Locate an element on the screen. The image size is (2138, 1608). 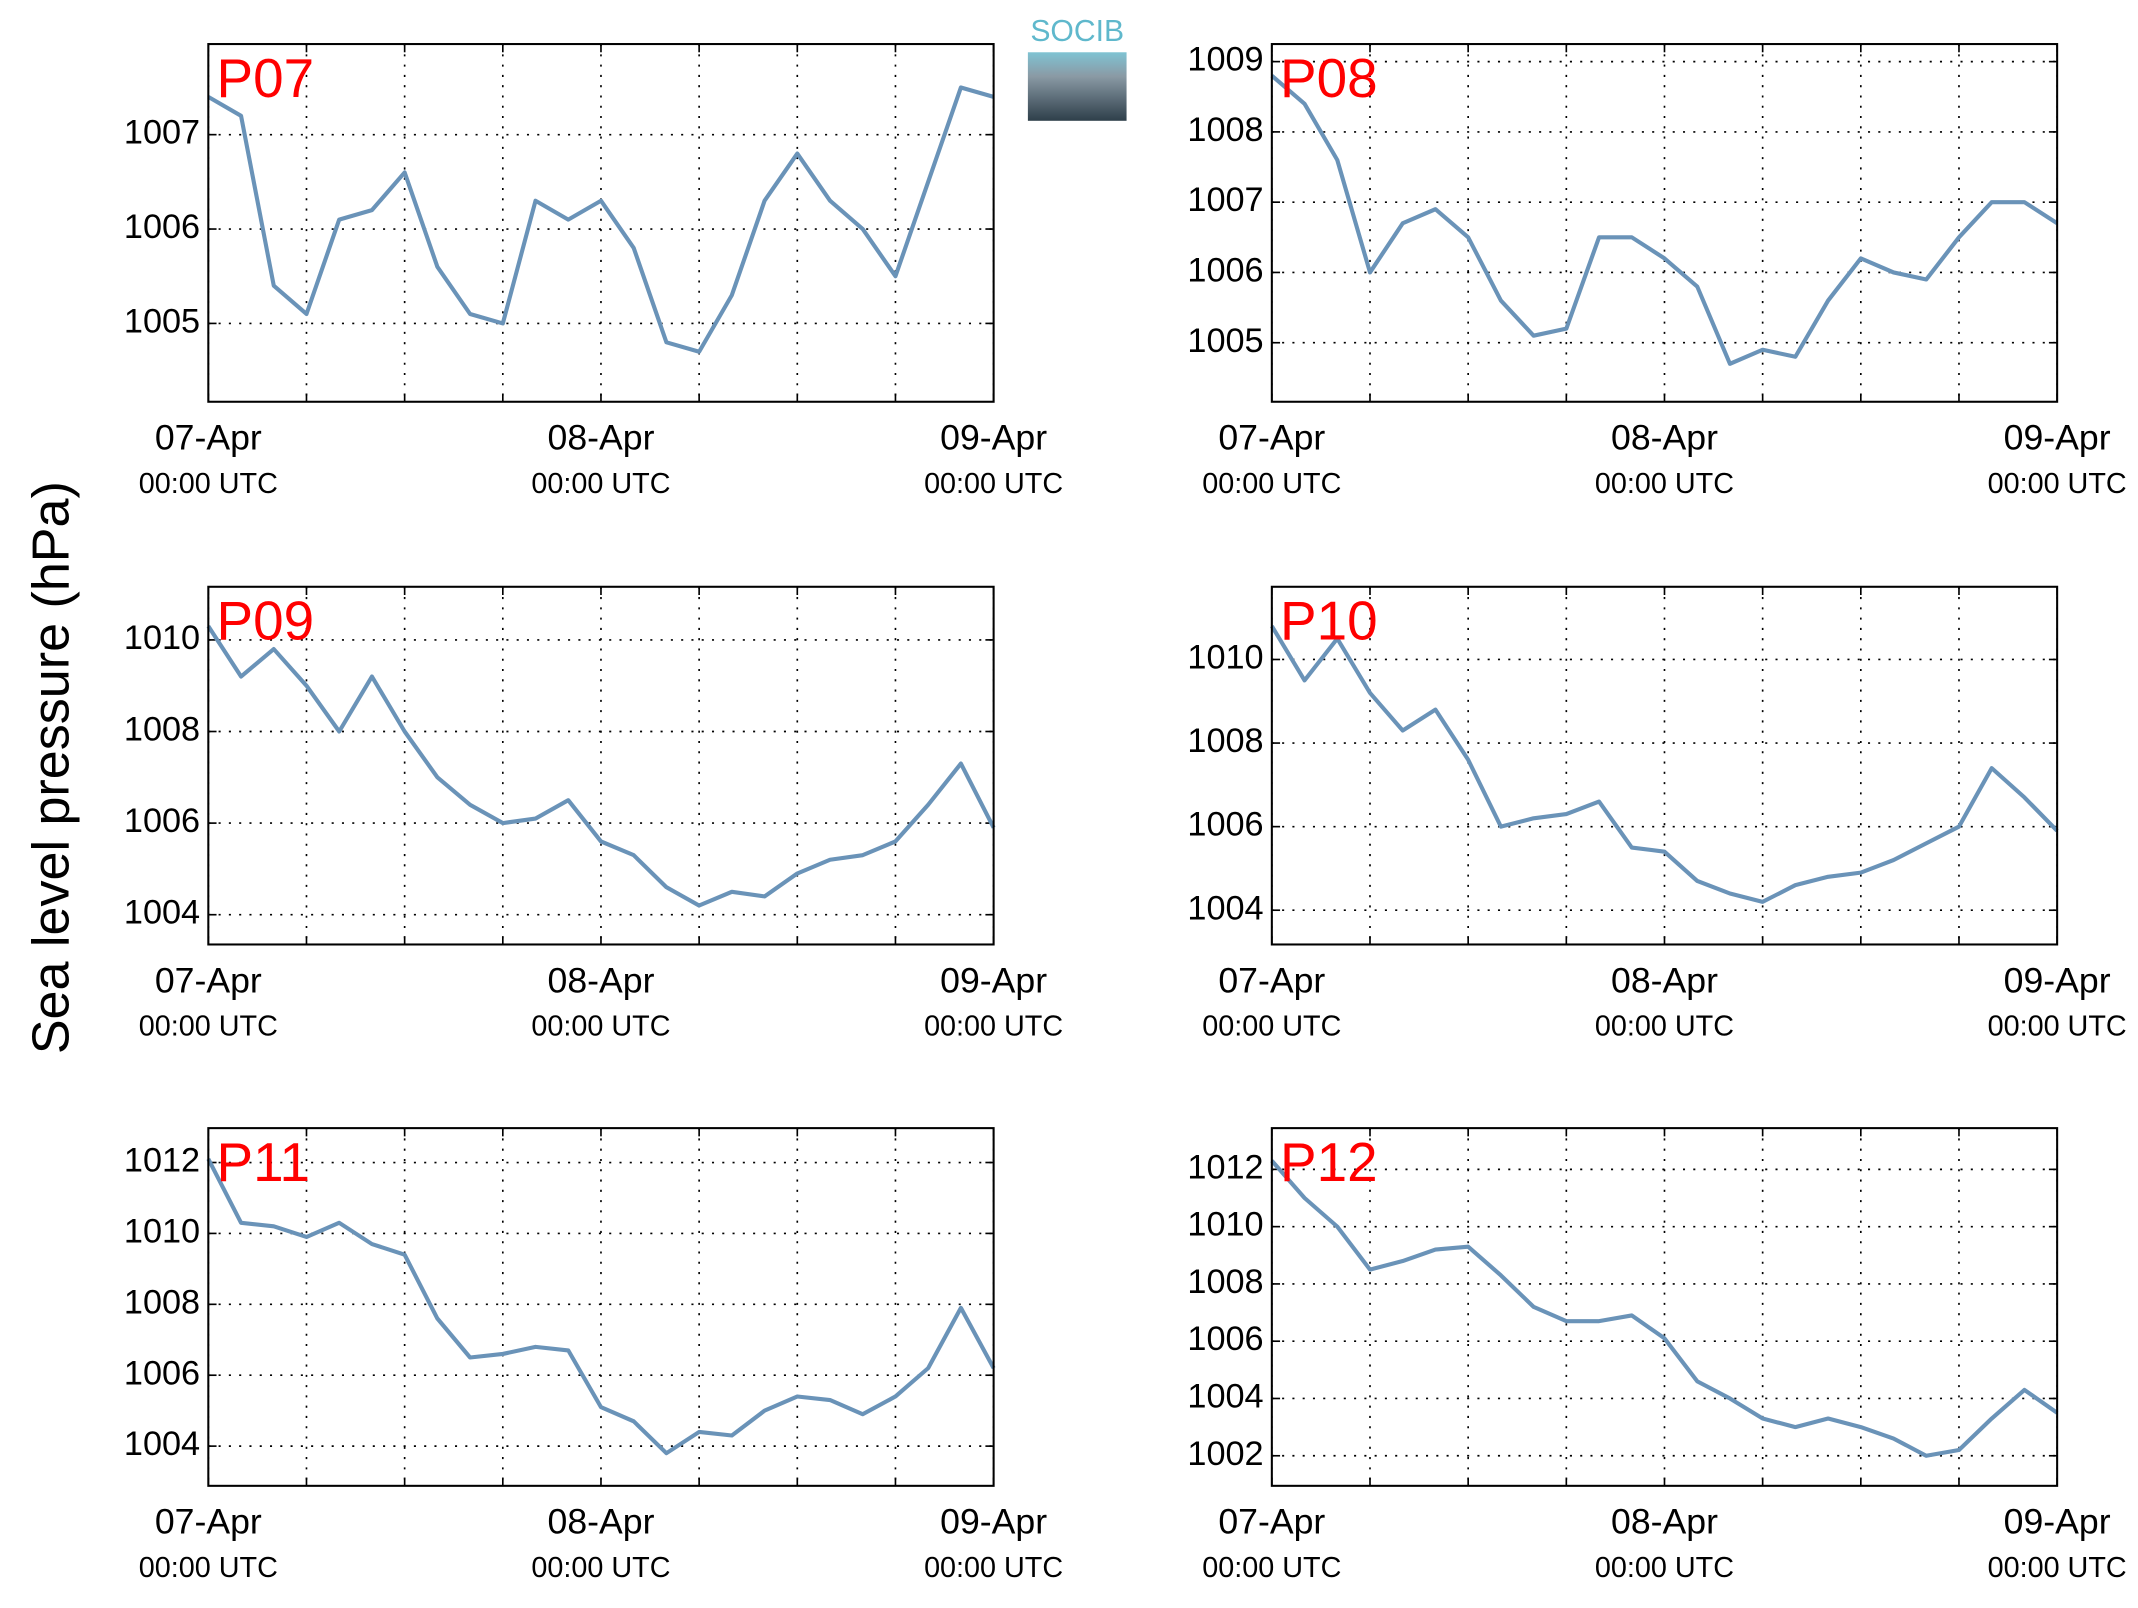
panel-title: P10 is located at coordinates (1329, 621).